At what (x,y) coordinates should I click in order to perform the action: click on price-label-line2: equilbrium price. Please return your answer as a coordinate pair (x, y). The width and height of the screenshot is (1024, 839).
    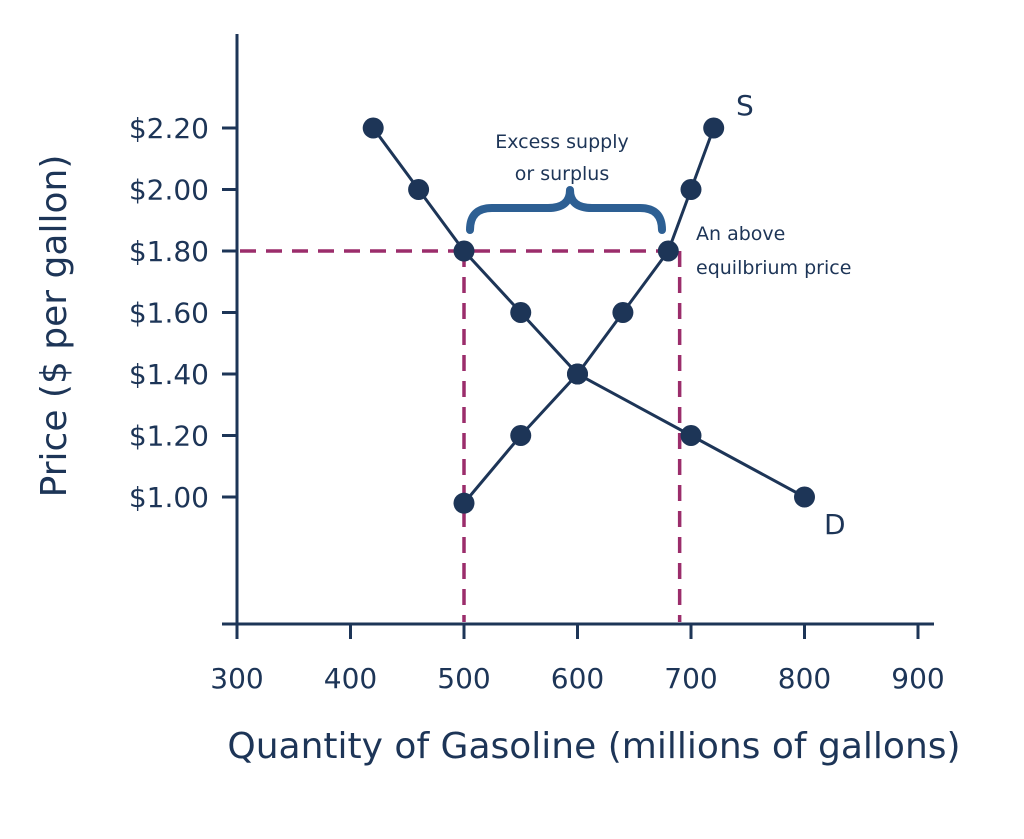
    Looking at the image, I should click on (773, 268).